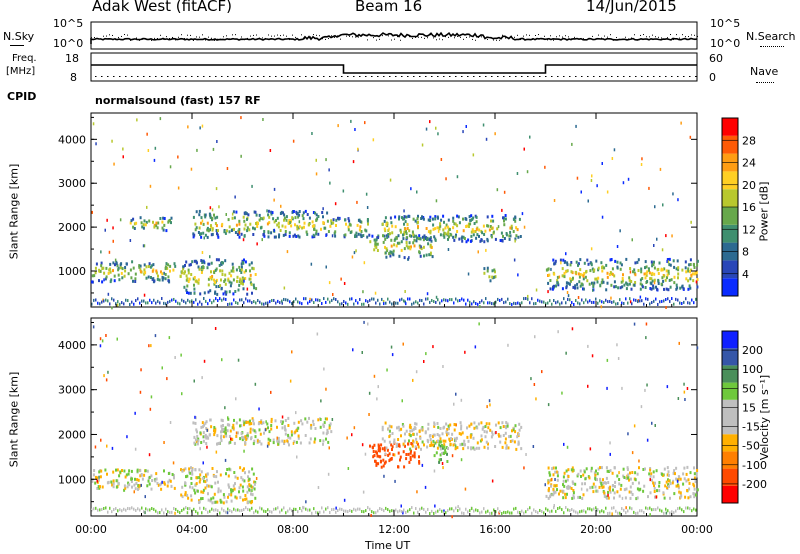 This screenshot has width=800, height=554. Describe the element at coordinates (730, 374) in the screenshot. I see `velocity-colorbar-segment` at that location.